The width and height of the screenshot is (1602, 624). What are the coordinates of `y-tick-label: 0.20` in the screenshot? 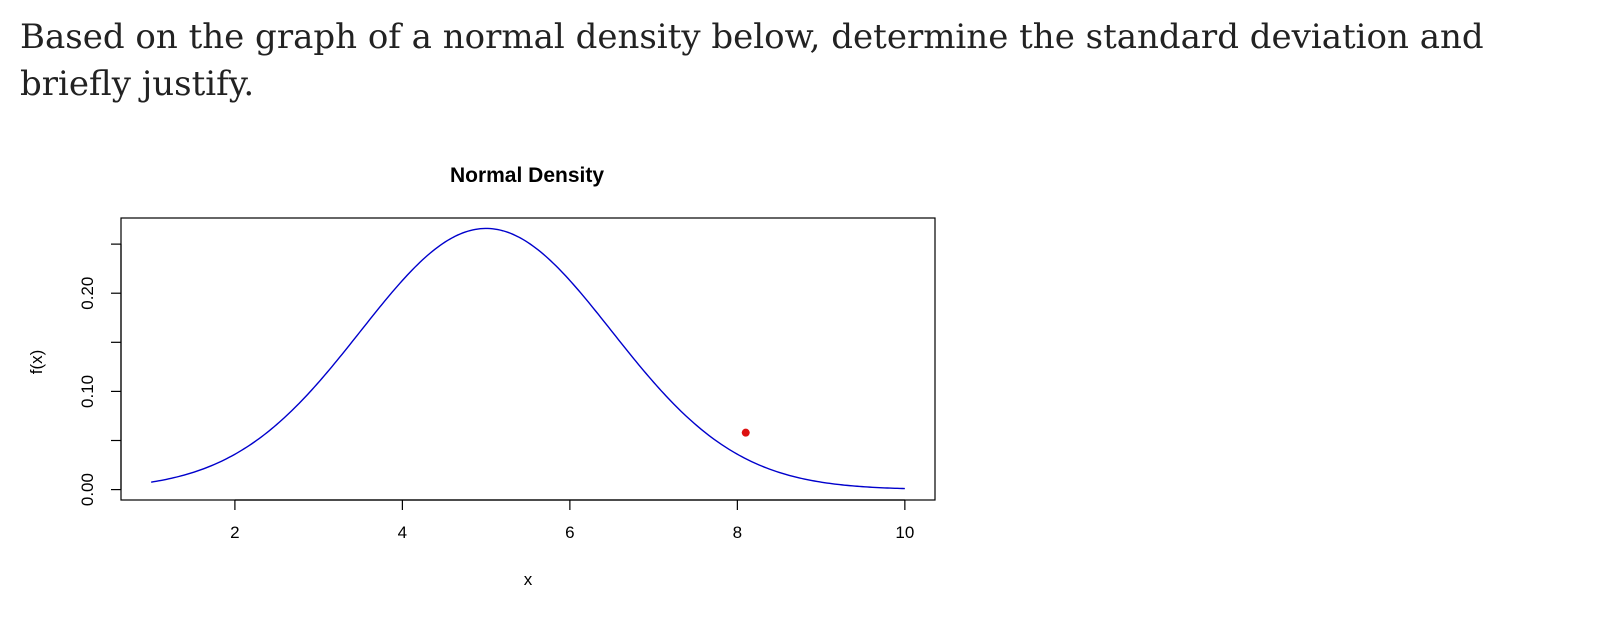 It's located at (87, 293).